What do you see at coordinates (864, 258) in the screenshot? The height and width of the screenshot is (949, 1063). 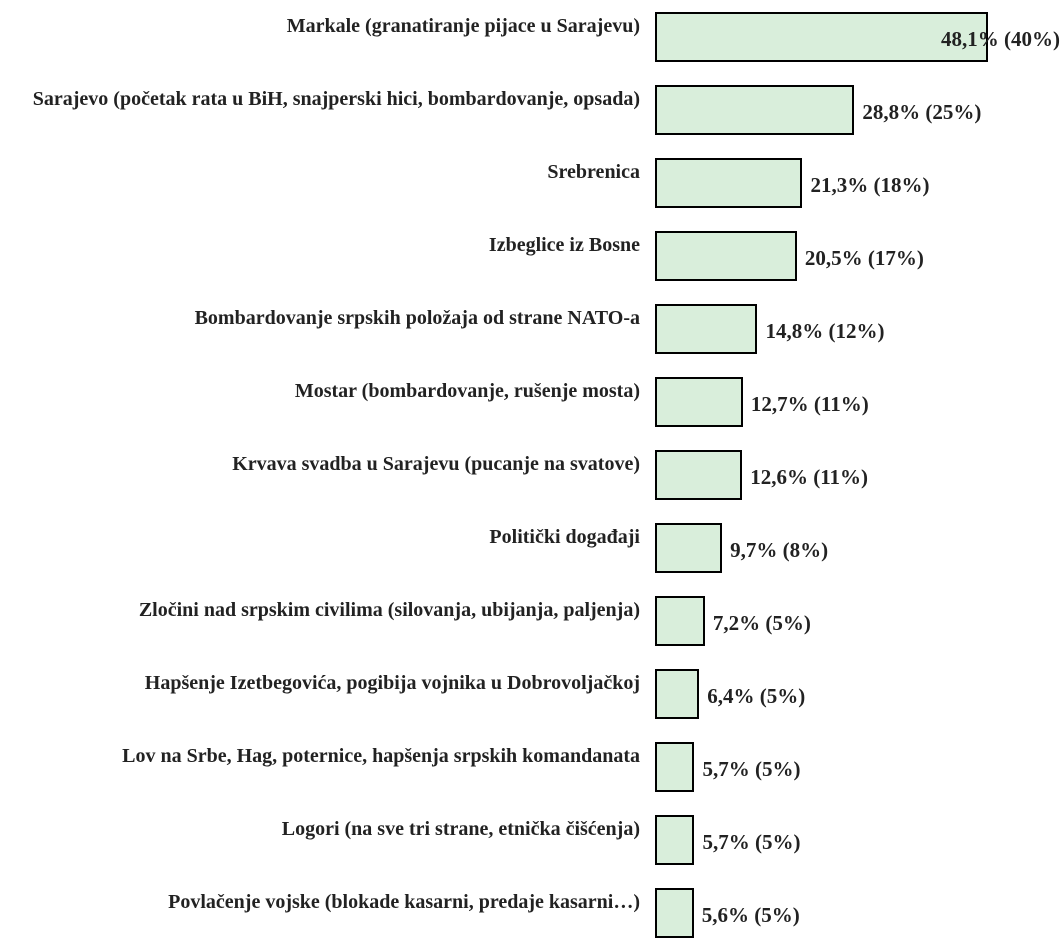 I see `value-label: 20,5% (17%)` at bounding box center [864, 258].